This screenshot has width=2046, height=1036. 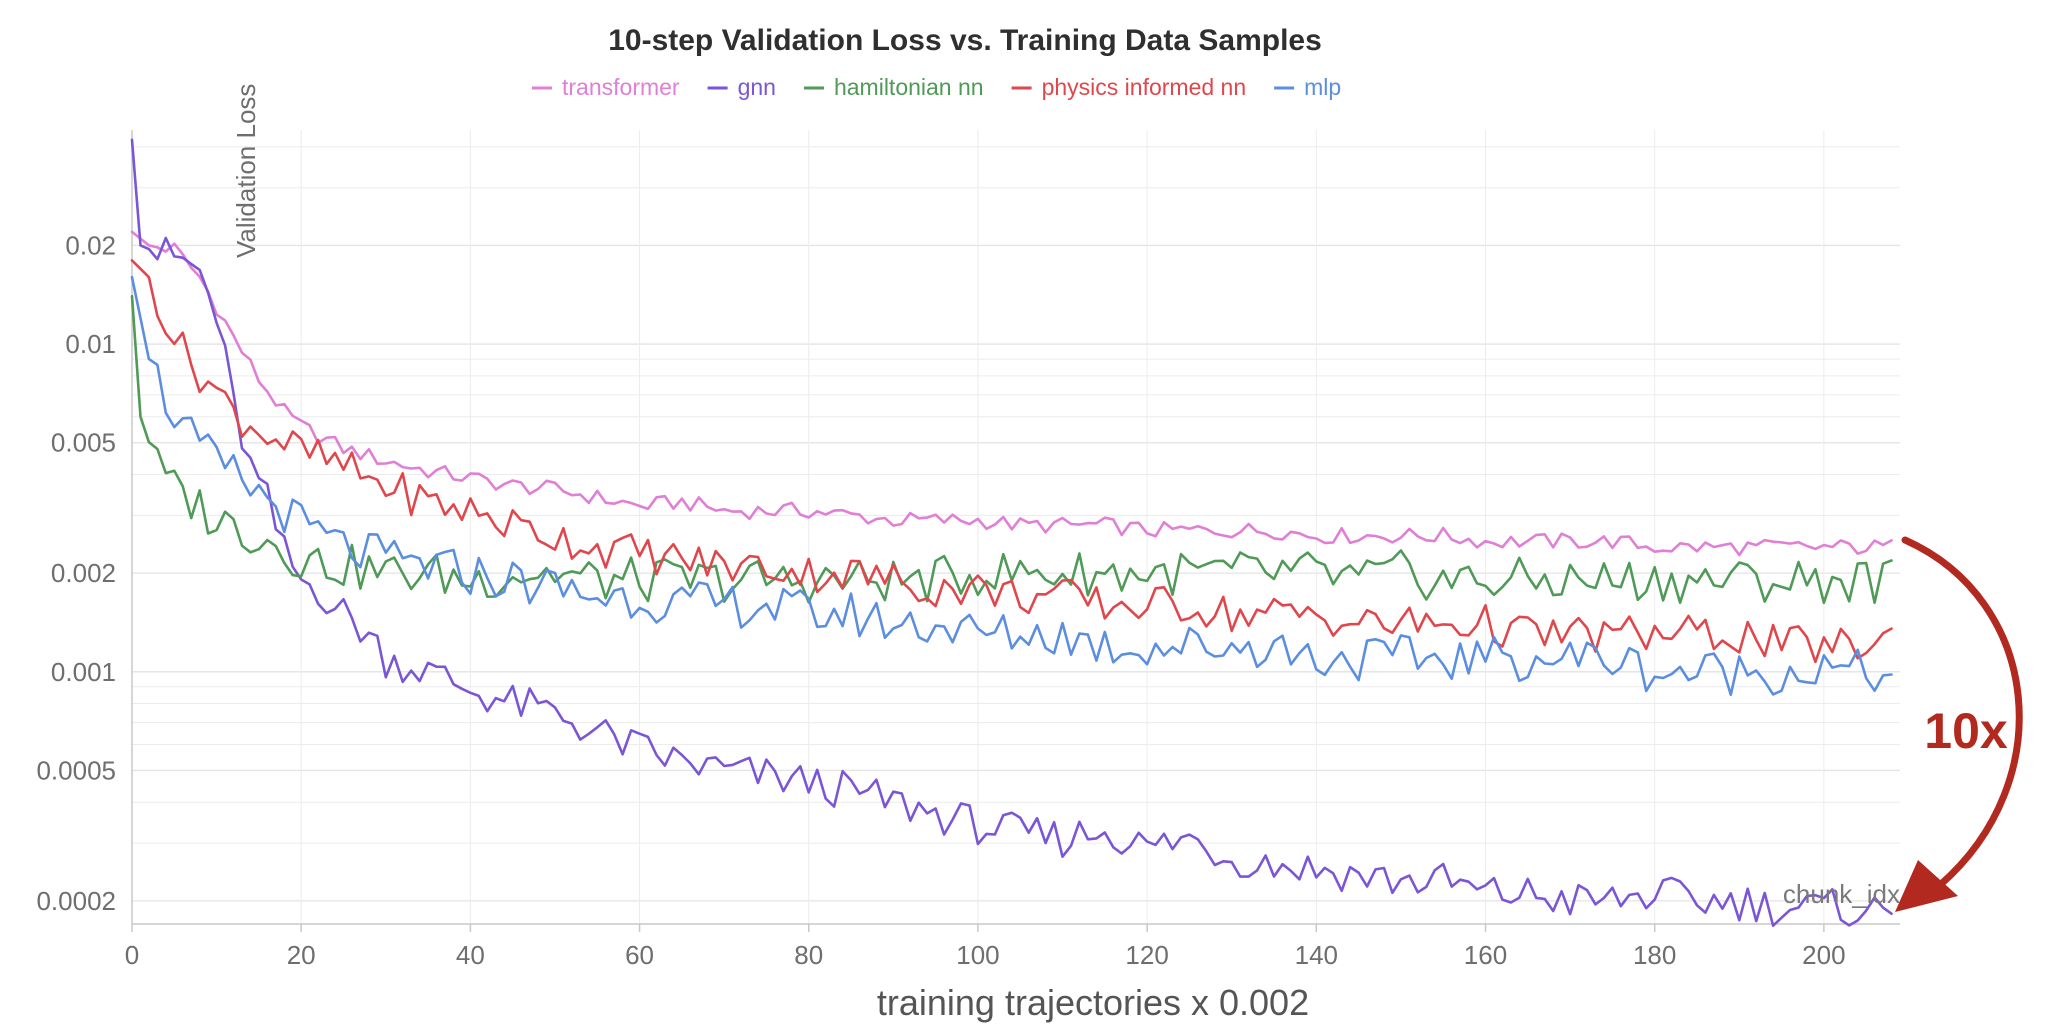 I want to click on y-axis-label: Validation Loss, so click(x=246, y=171).